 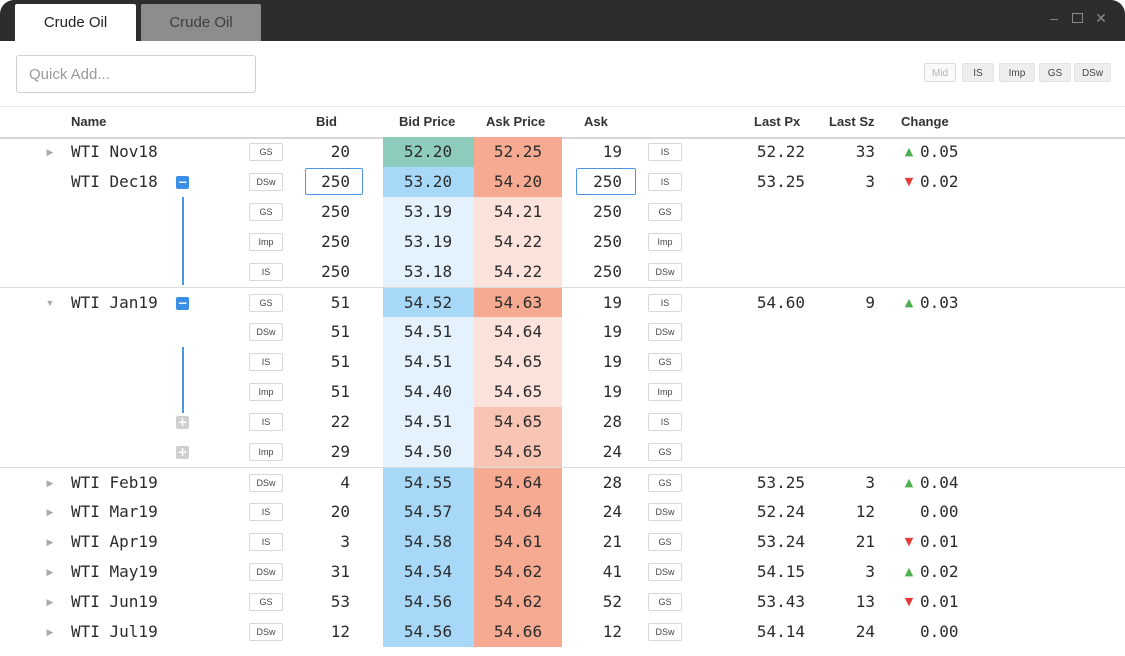 I want to click on mid-button: Mid, so click(x=940, y=72).